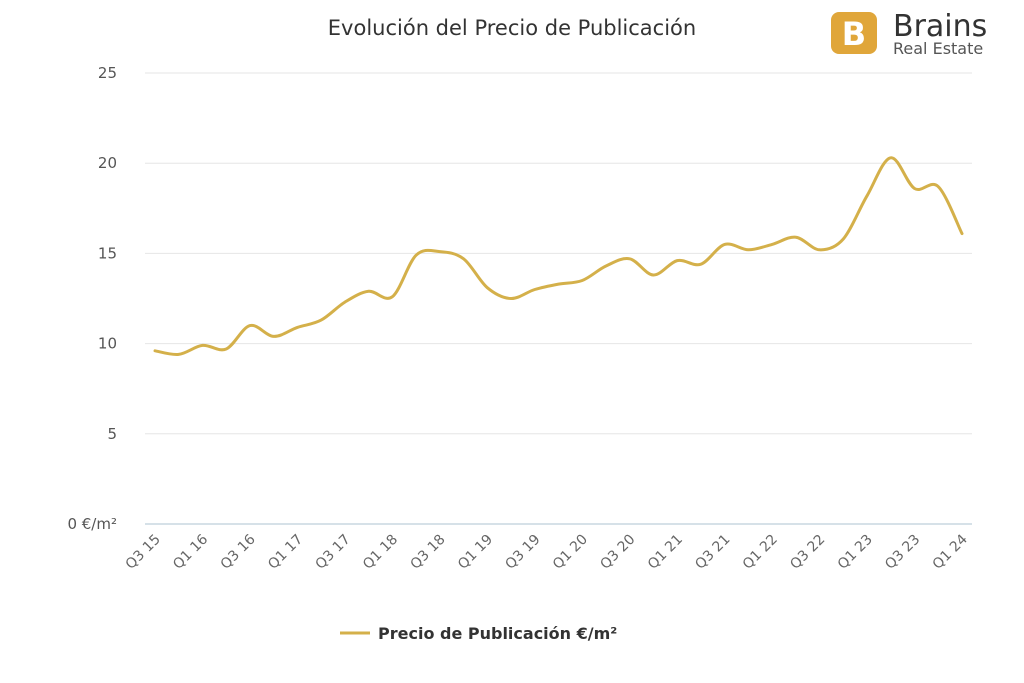 This screenshot has width=1024, height=683. Describe the element at coordinates (285, 552) in the screenshot. I see `x-tick-label: Q1 17` at that location.